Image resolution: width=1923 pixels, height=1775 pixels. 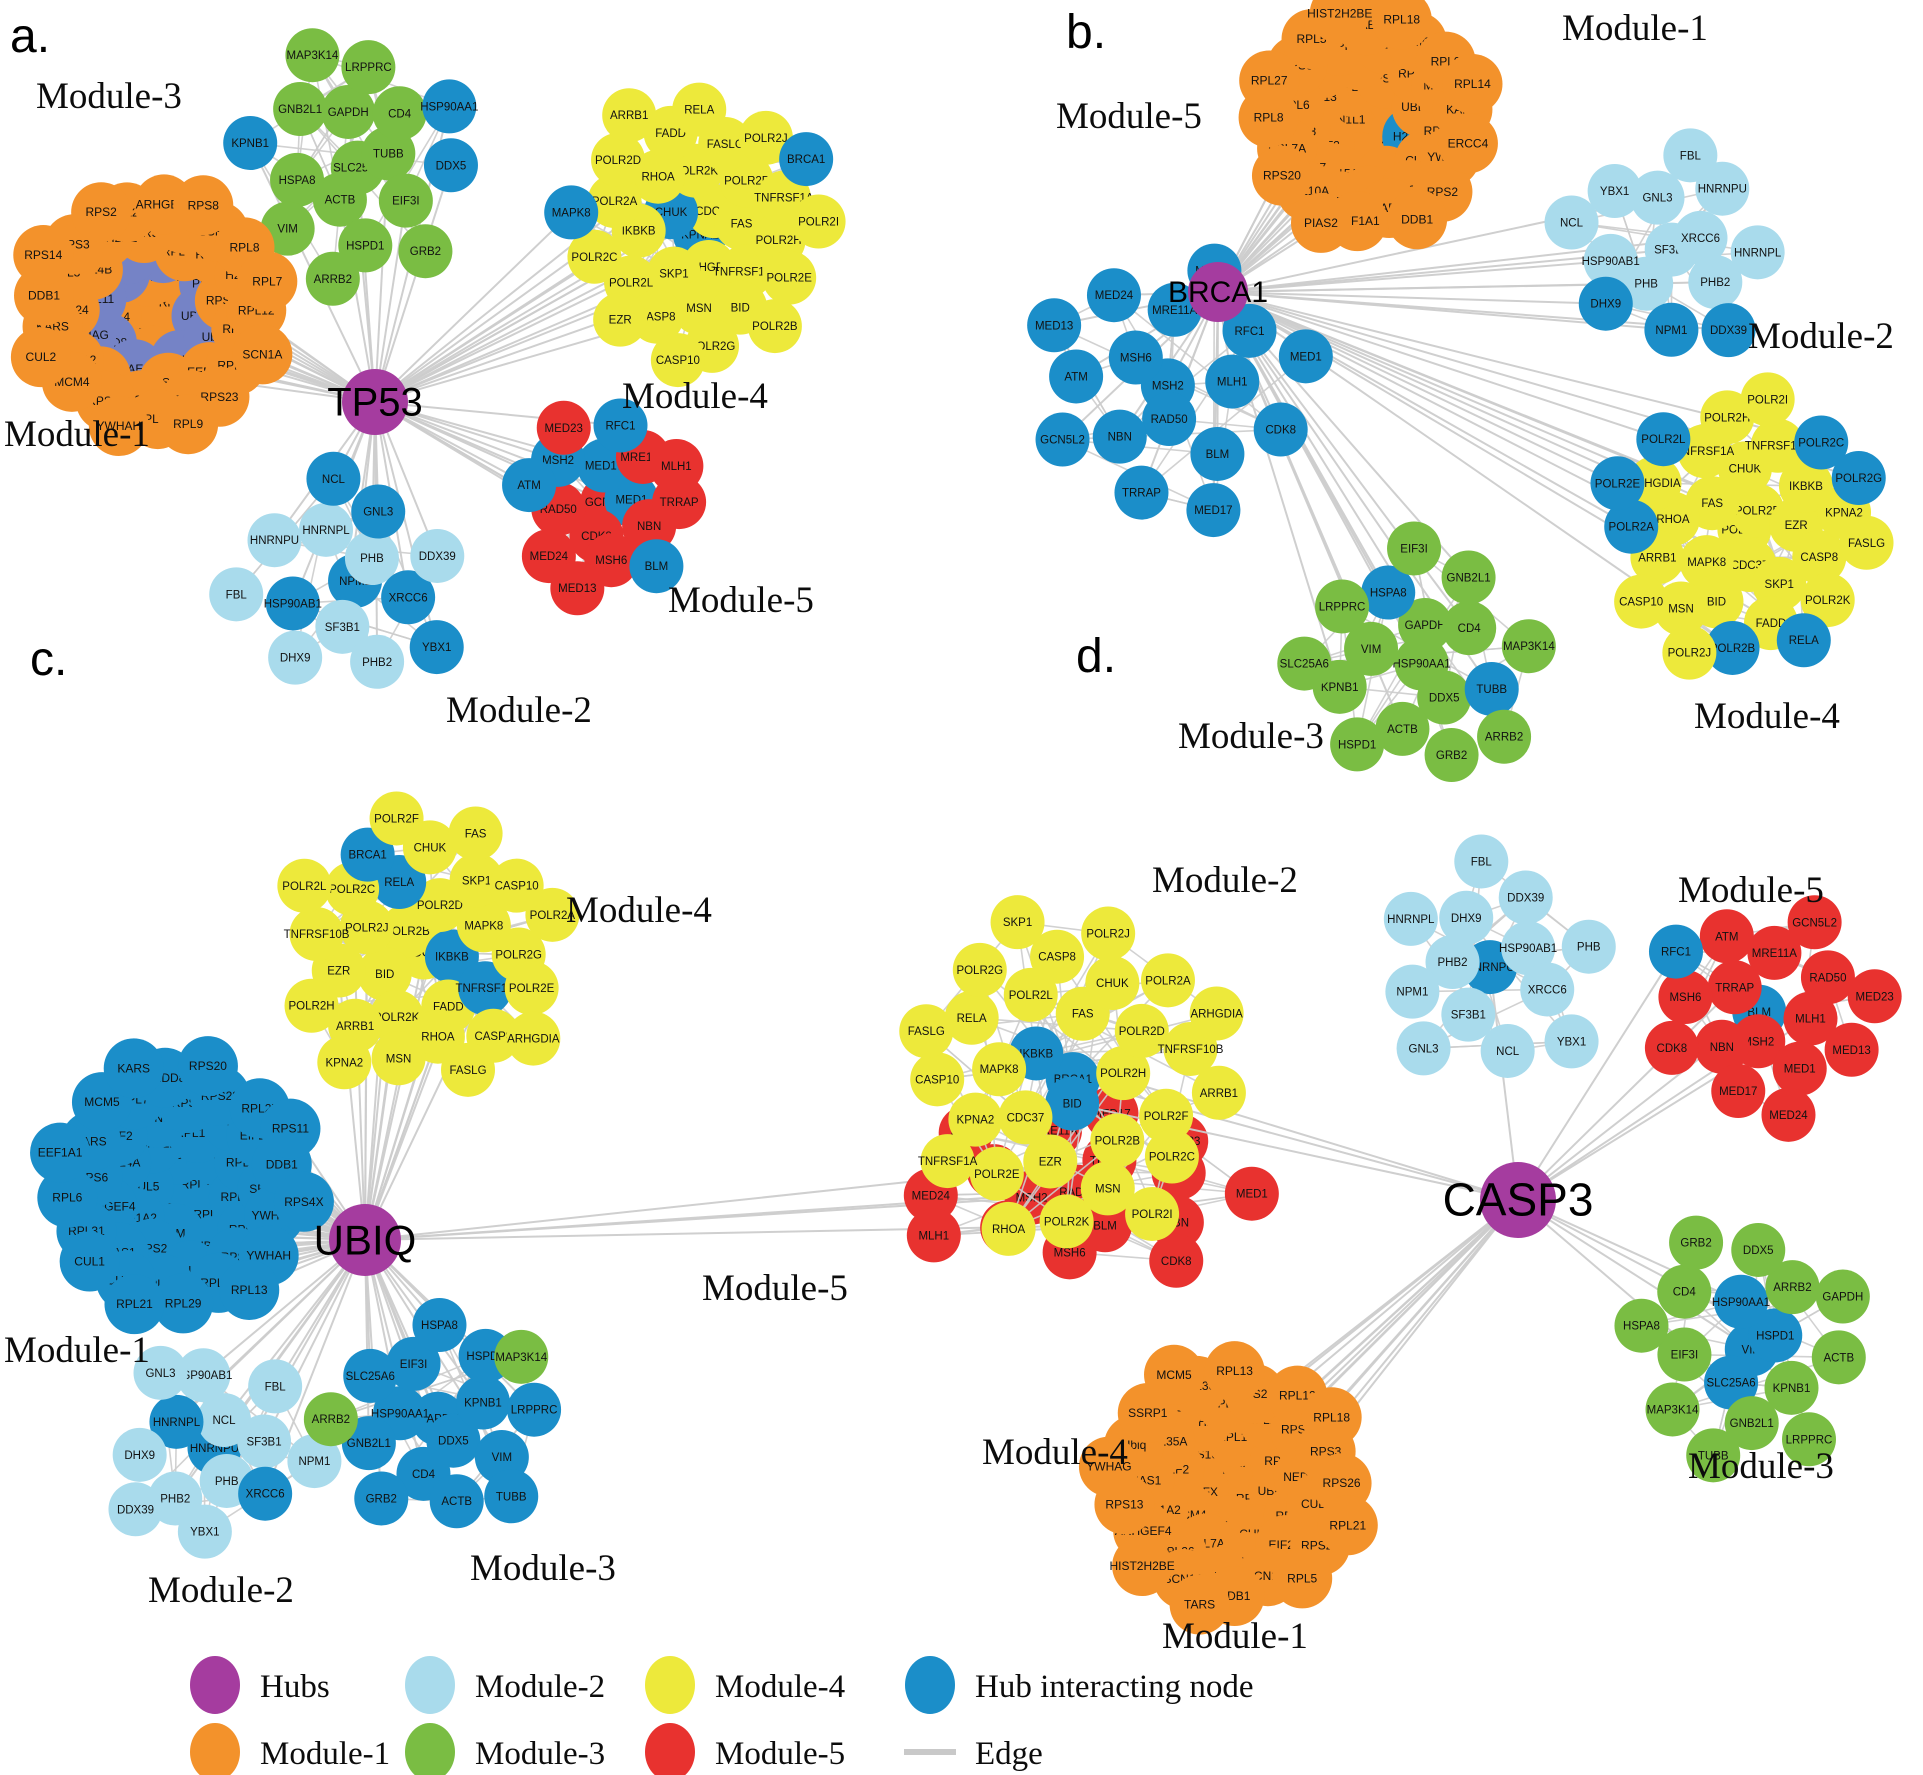 I want to click on node-BRCA1, so click(x=367, y=854).